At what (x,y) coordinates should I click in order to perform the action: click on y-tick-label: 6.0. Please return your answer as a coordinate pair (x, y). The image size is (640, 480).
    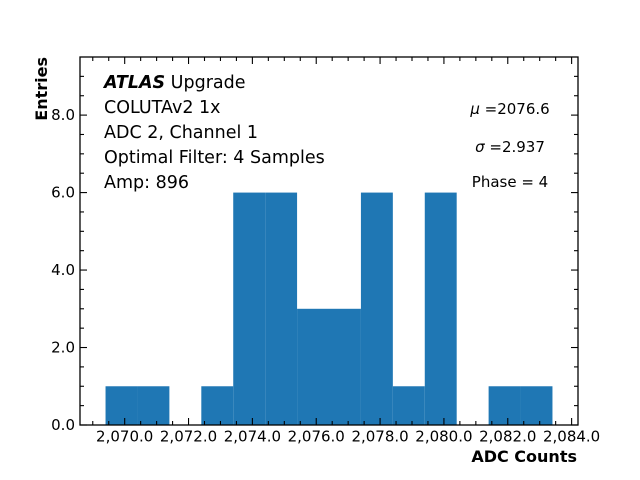
    Looking at the image, I should click on (63, 193).